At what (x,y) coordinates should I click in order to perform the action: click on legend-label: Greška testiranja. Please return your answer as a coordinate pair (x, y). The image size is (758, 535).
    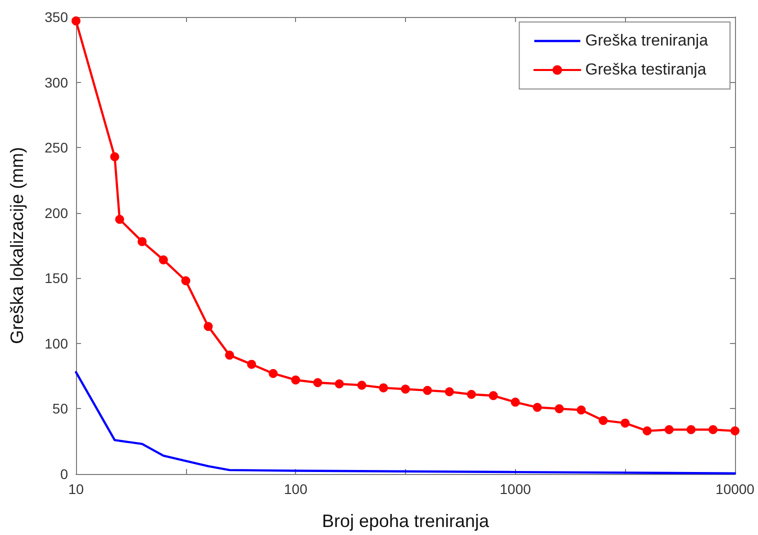
    Looking at the image, I should click on (645, 70).